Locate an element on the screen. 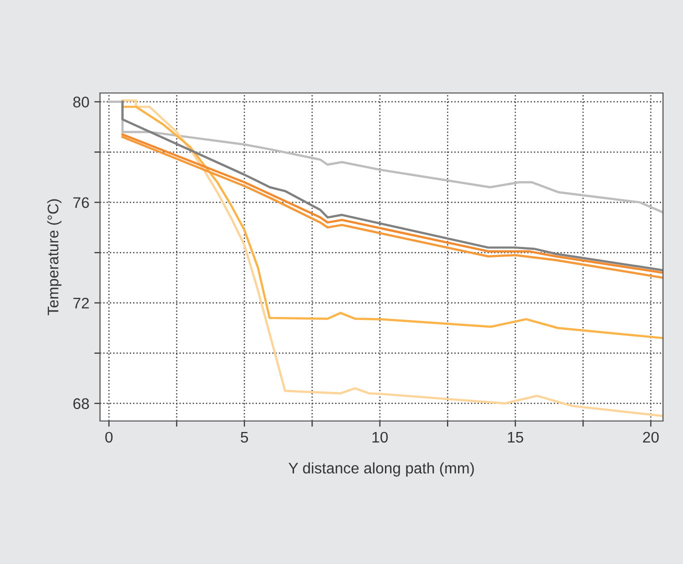  x-tick-label: 20 is located at coordinates (651, 437).